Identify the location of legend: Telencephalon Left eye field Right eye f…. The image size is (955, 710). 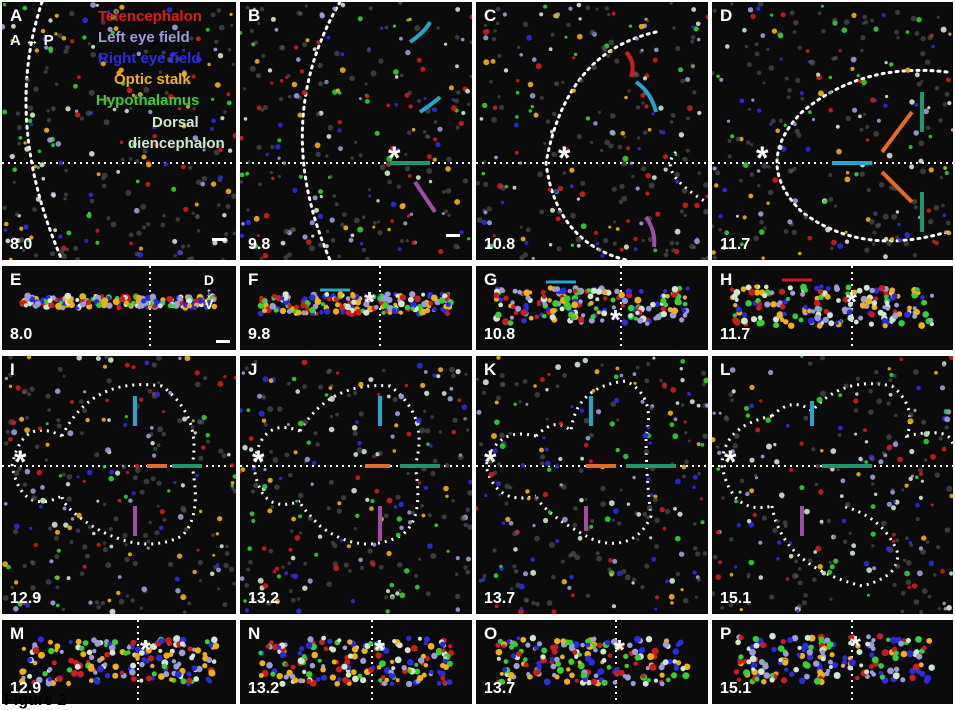
(119, 102).